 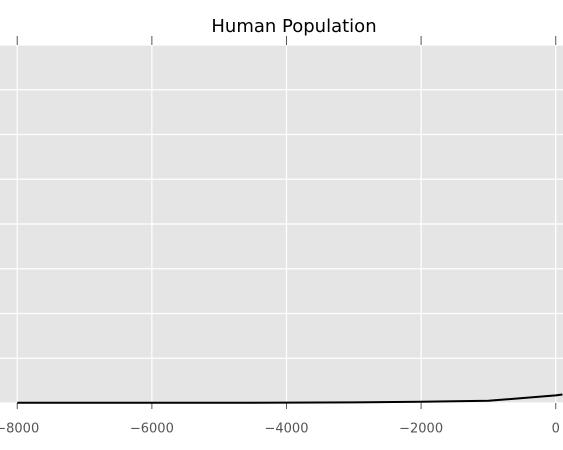 What do you see at coordinates (556, 429) in the screenshot?
I see `x-tick-label: 0` at bounding box center [556, 429].